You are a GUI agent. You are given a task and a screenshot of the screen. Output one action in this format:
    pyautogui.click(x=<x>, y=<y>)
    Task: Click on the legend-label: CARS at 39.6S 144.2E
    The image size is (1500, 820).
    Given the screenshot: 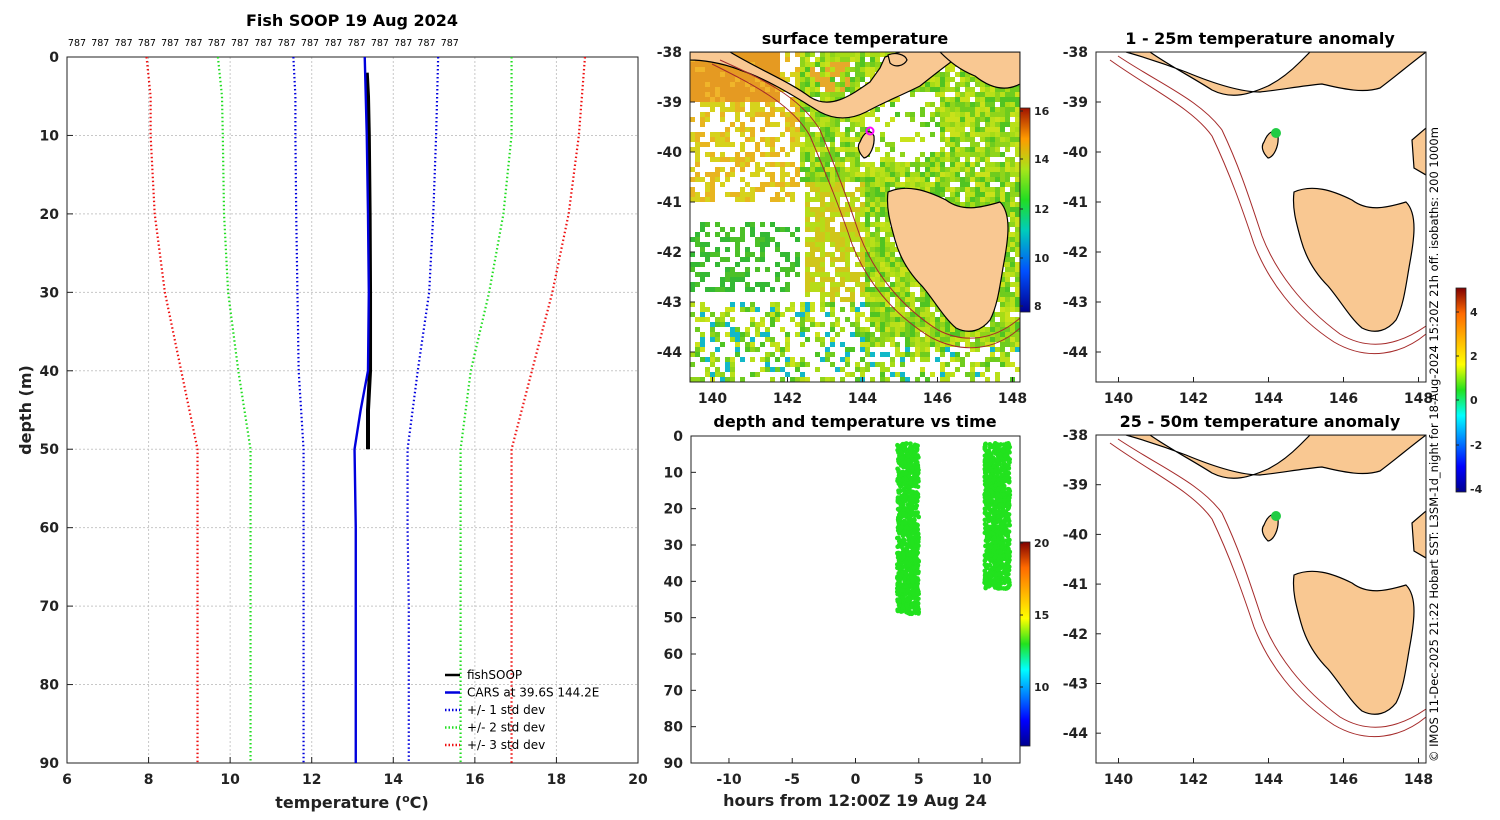 What is the action you would take?
    pyautogui.click(x=533, y=693)
    